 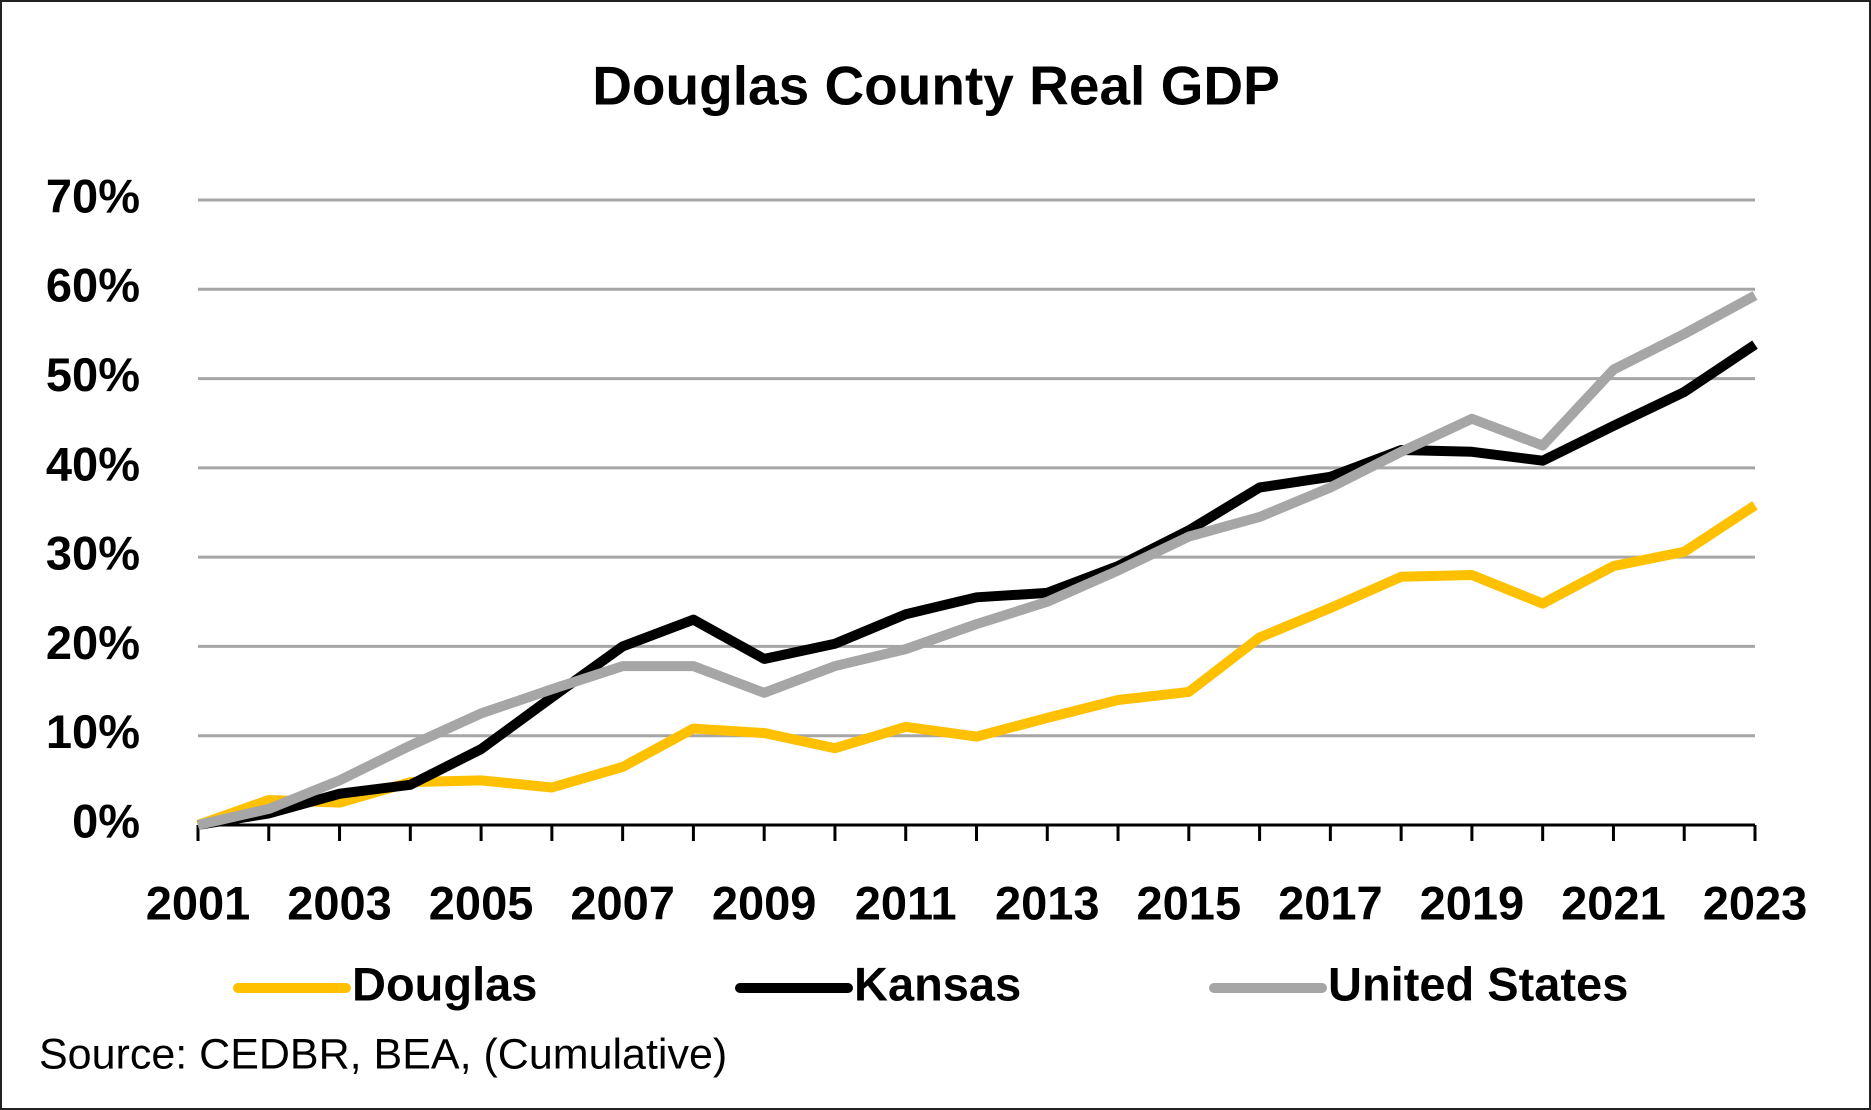 What do you see at coordinates (1478, 983) in the screenshot?
I see `legend-label: United States` at bounding box center [1478, 983].